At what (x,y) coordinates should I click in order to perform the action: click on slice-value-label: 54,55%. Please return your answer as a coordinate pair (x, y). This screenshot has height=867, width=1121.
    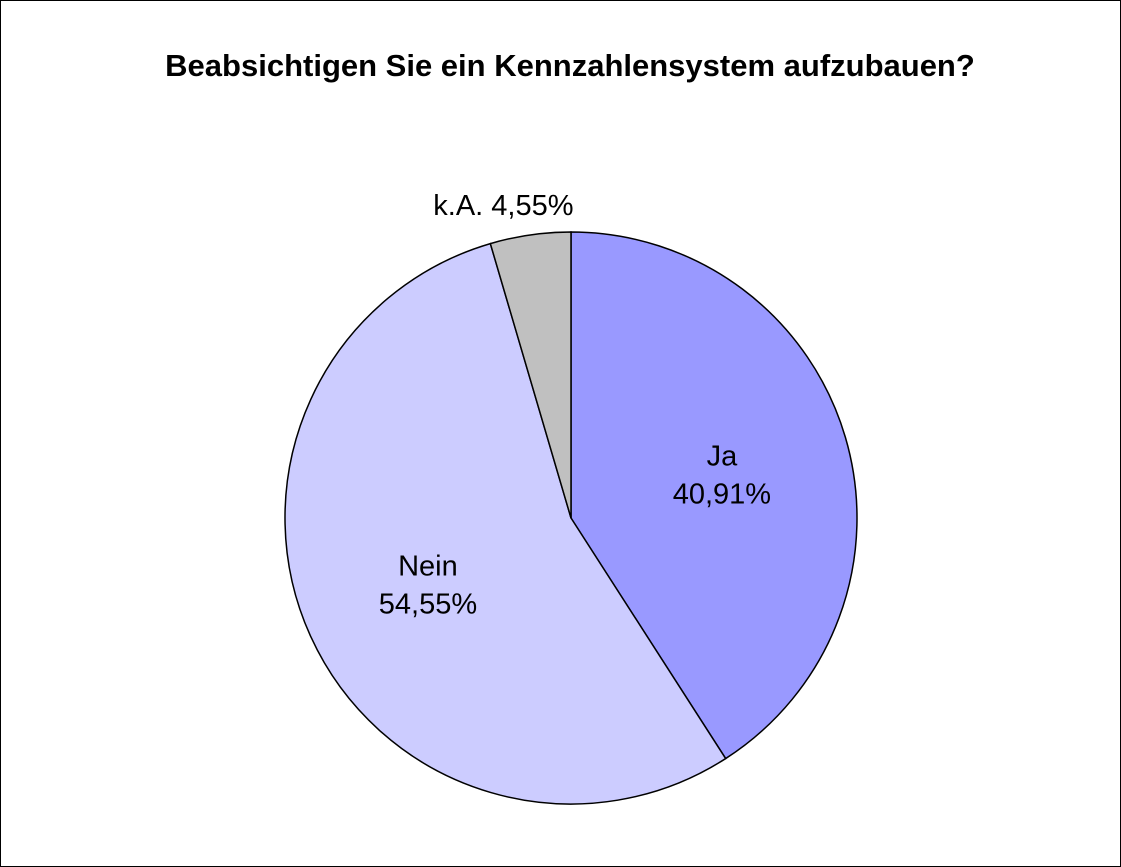
    Looking at the image, I should click on (428, 604).